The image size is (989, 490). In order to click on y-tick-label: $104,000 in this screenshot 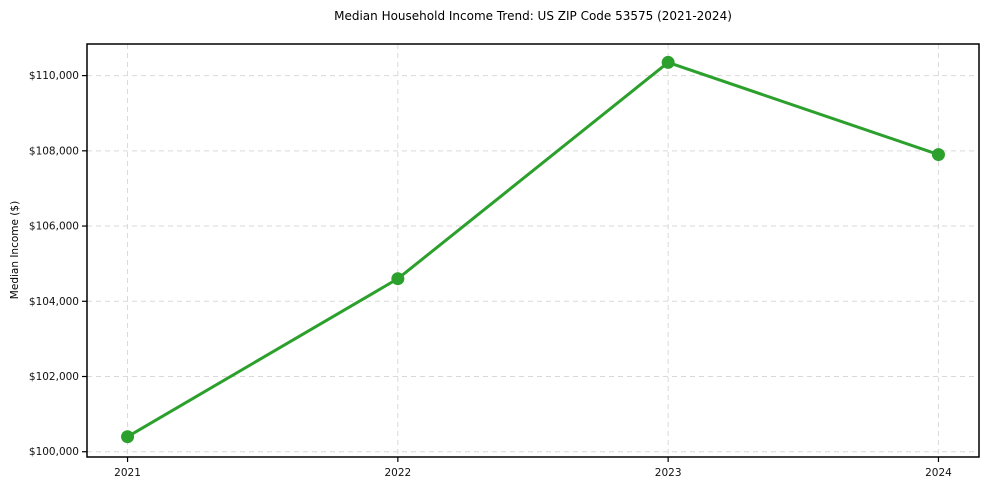, I will do `click(54, 302)`.